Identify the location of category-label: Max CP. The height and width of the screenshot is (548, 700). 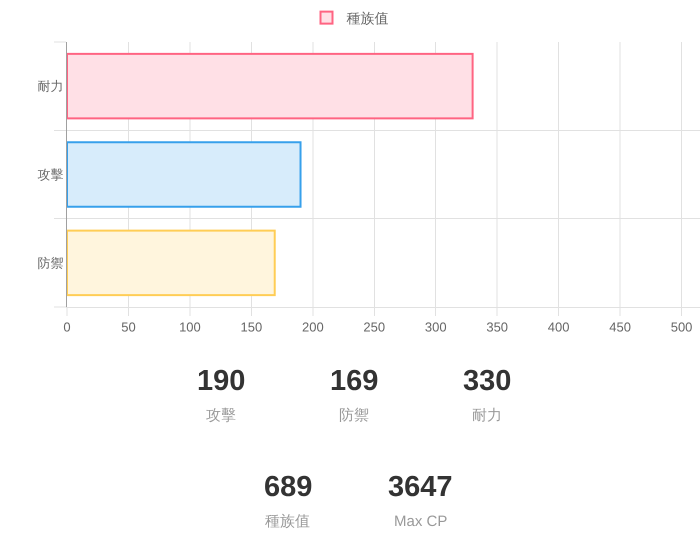
(421, 521).